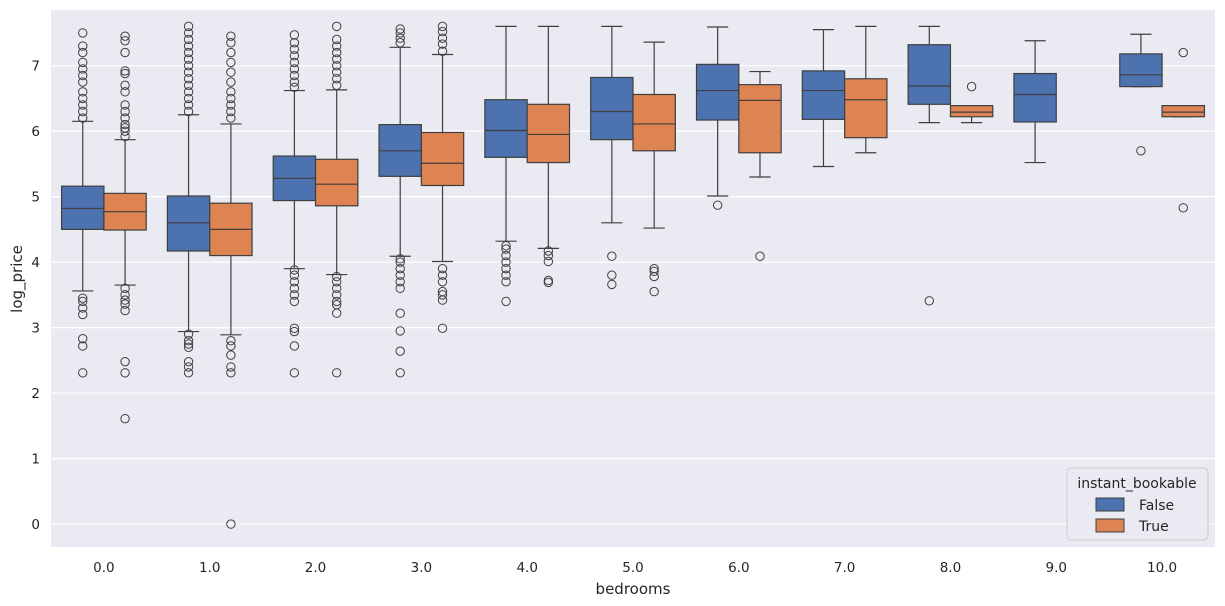 Image resolution: width=1225 pixels, height=606 pixels. I want to click on x-tick-label: 10.0, so click(1162, 568).